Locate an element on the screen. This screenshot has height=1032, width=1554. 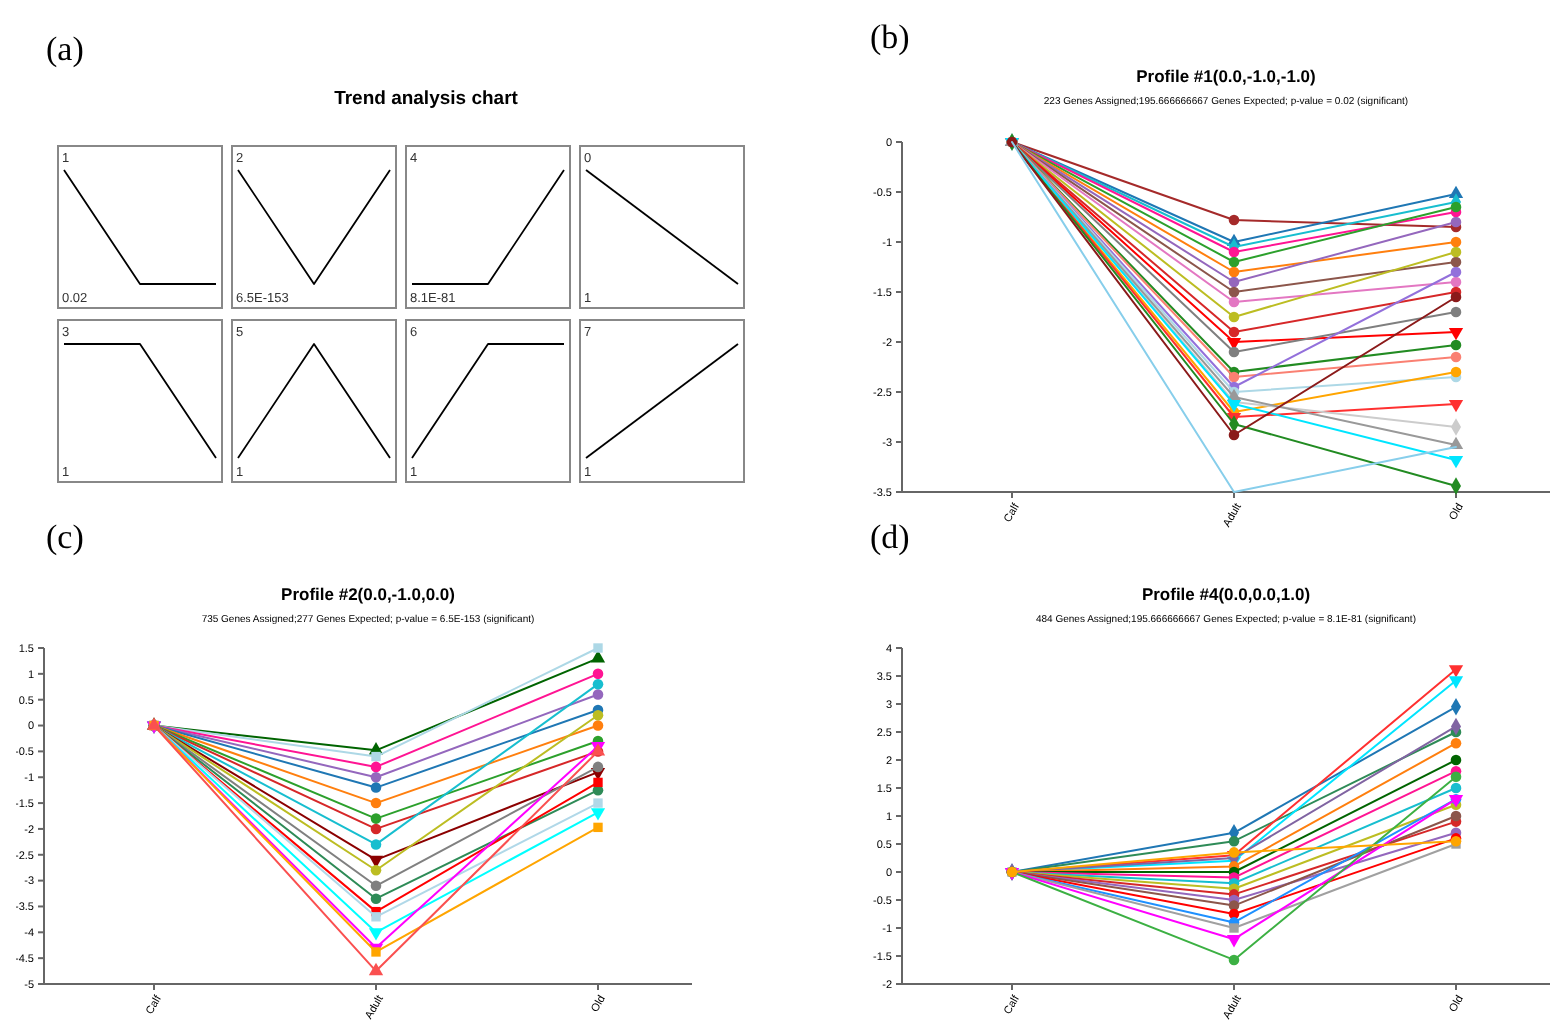
text: (b) is located at coordinates (890, 37).